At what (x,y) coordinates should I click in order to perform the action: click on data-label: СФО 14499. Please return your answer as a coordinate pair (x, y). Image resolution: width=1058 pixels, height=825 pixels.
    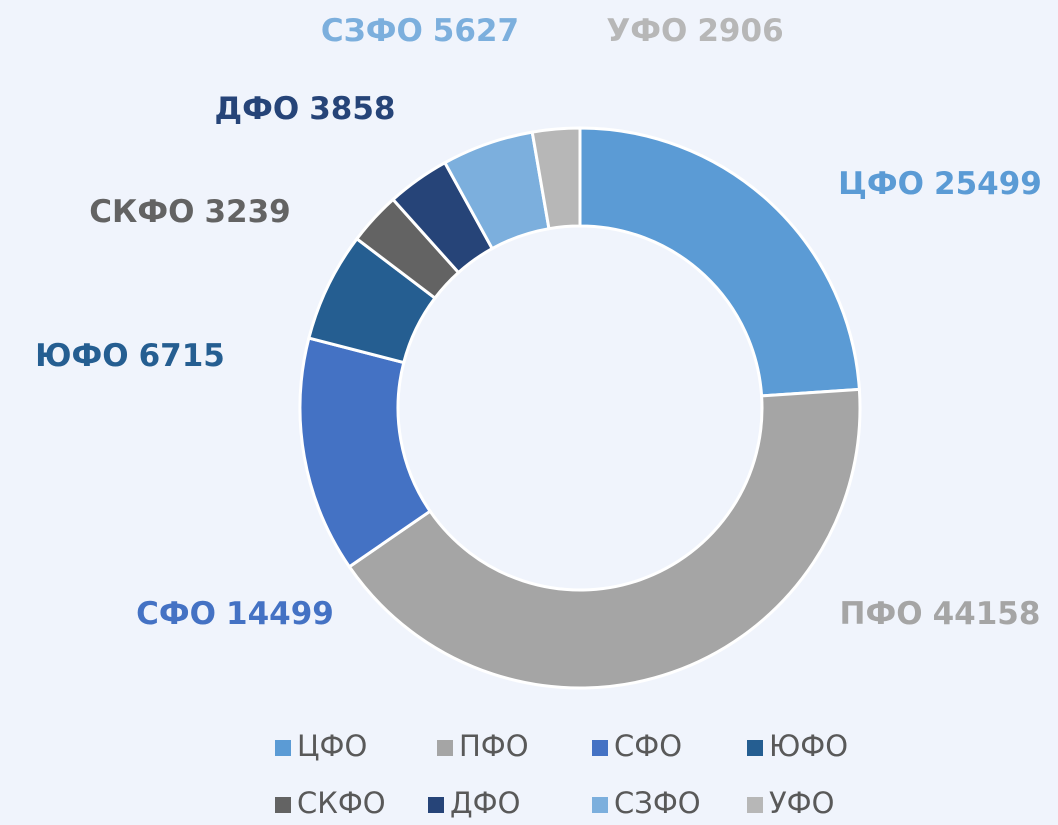
    Looking at the image, I should click on (235, 614).